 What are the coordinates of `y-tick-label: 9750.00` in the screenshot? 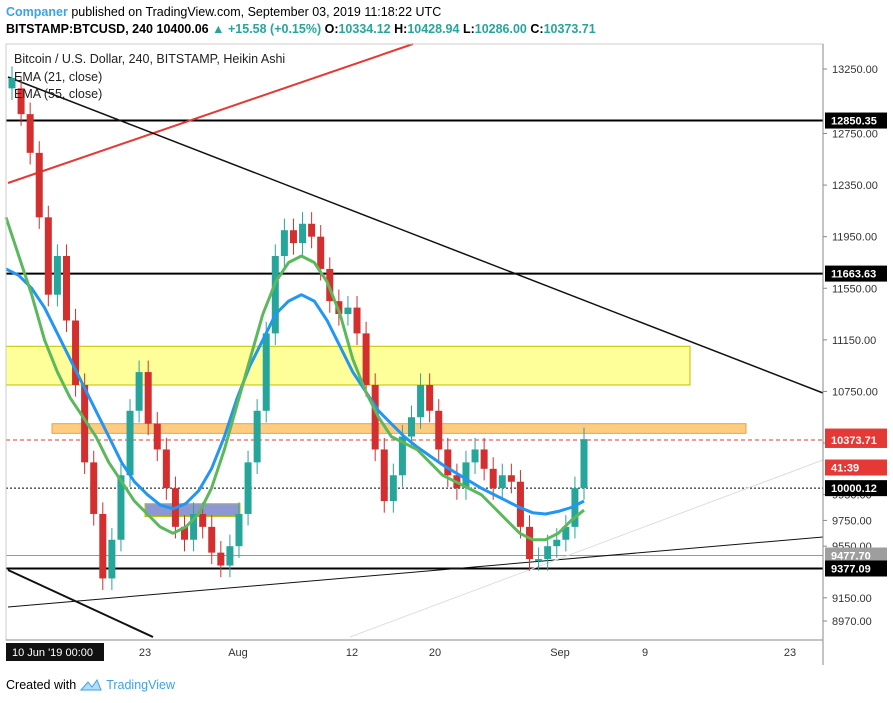 It's located at (852, 521).